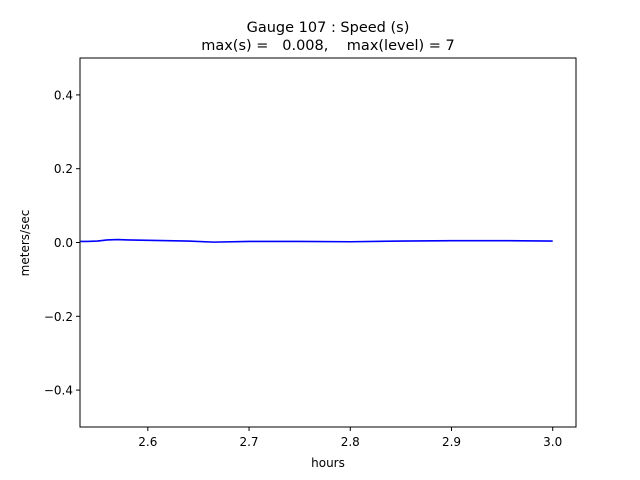 Image resolution: width=640 pixels, height=480 pixels. I want to click on x-axis-label: hours, so click(328, 463).